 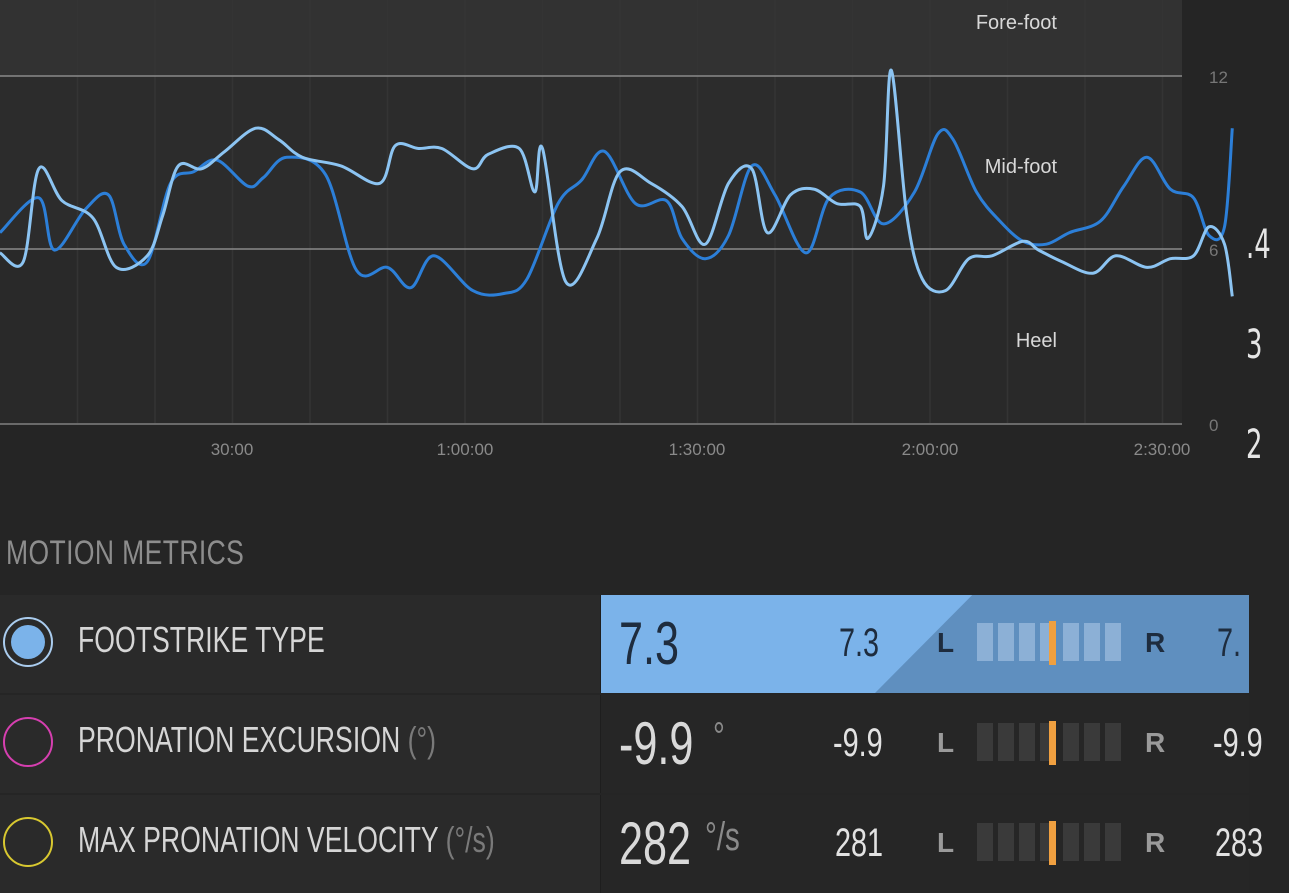 What do you see at coordinates (1258, 245) in the screenshot?
I see `side-value-1: .4` at bounding box center [1258, 245].